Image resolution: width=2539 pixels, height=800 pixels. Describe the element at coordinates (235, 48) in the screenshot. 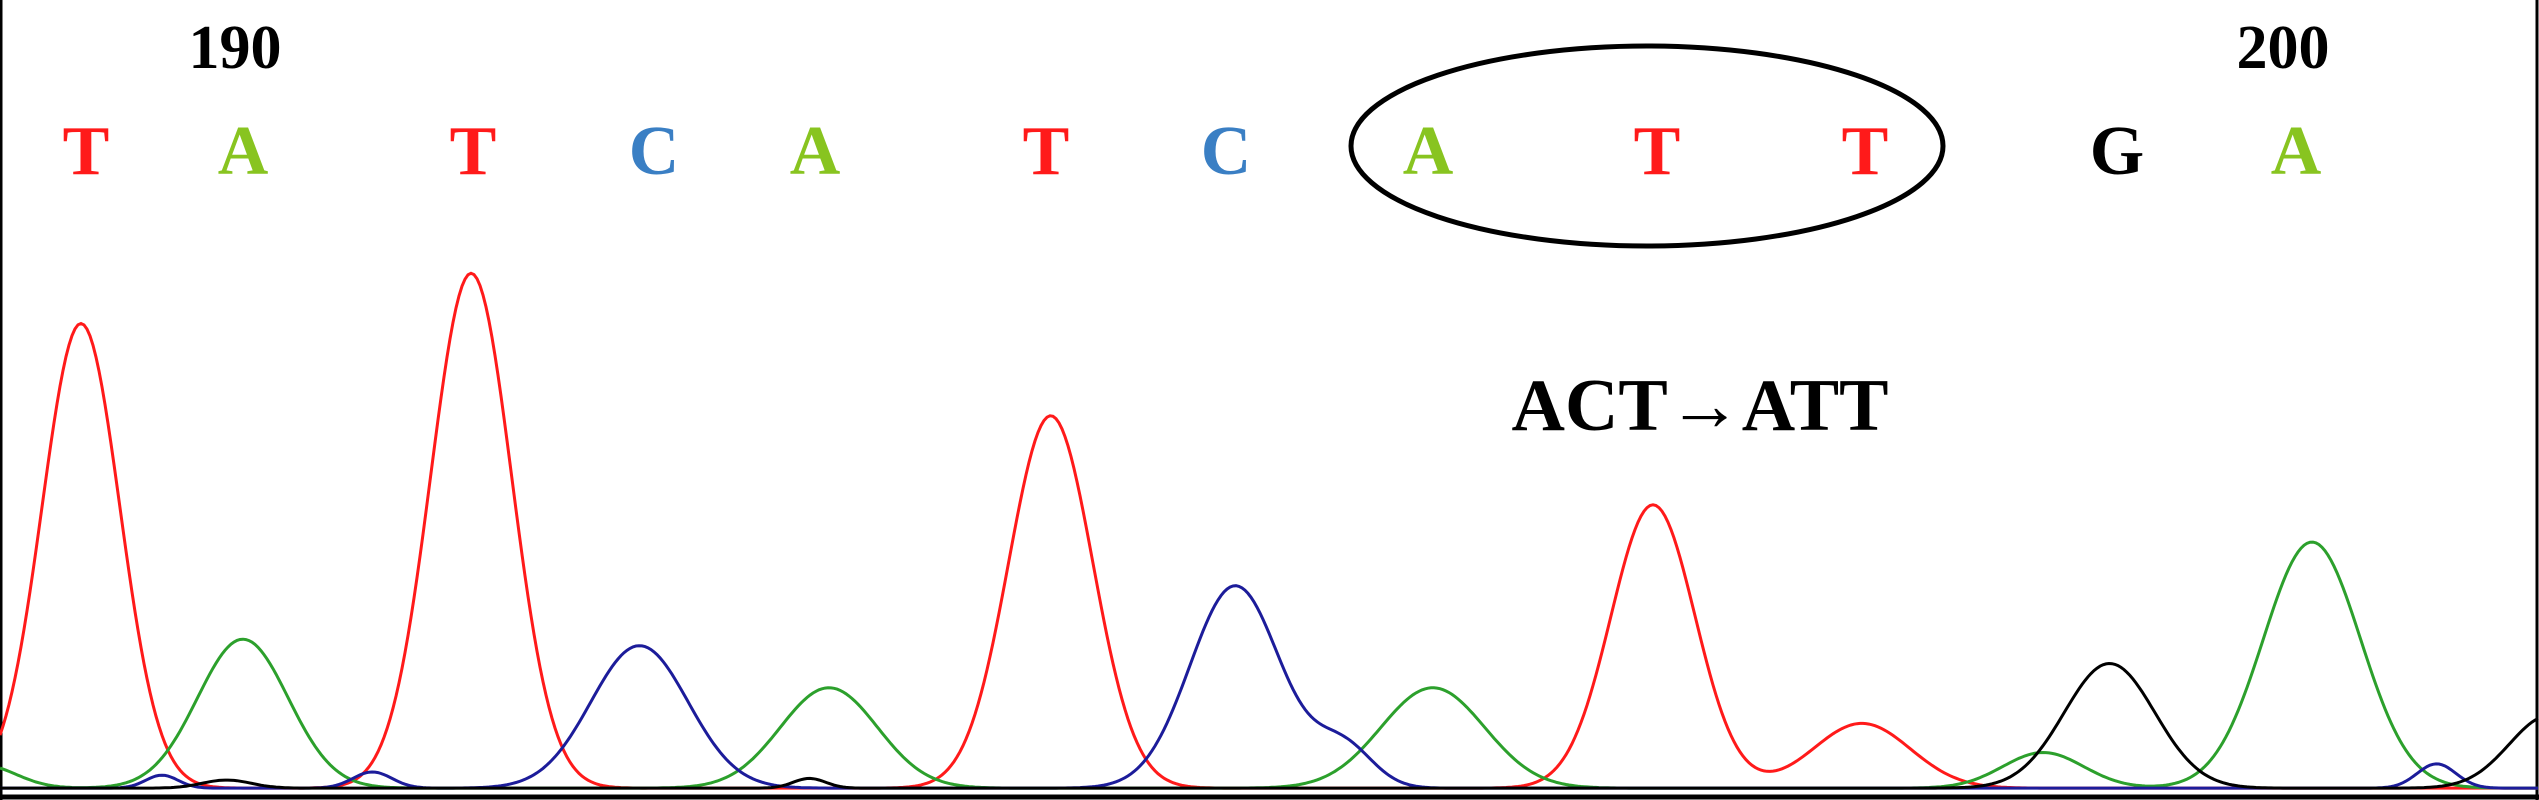

I see `position-label: 190` at that location.